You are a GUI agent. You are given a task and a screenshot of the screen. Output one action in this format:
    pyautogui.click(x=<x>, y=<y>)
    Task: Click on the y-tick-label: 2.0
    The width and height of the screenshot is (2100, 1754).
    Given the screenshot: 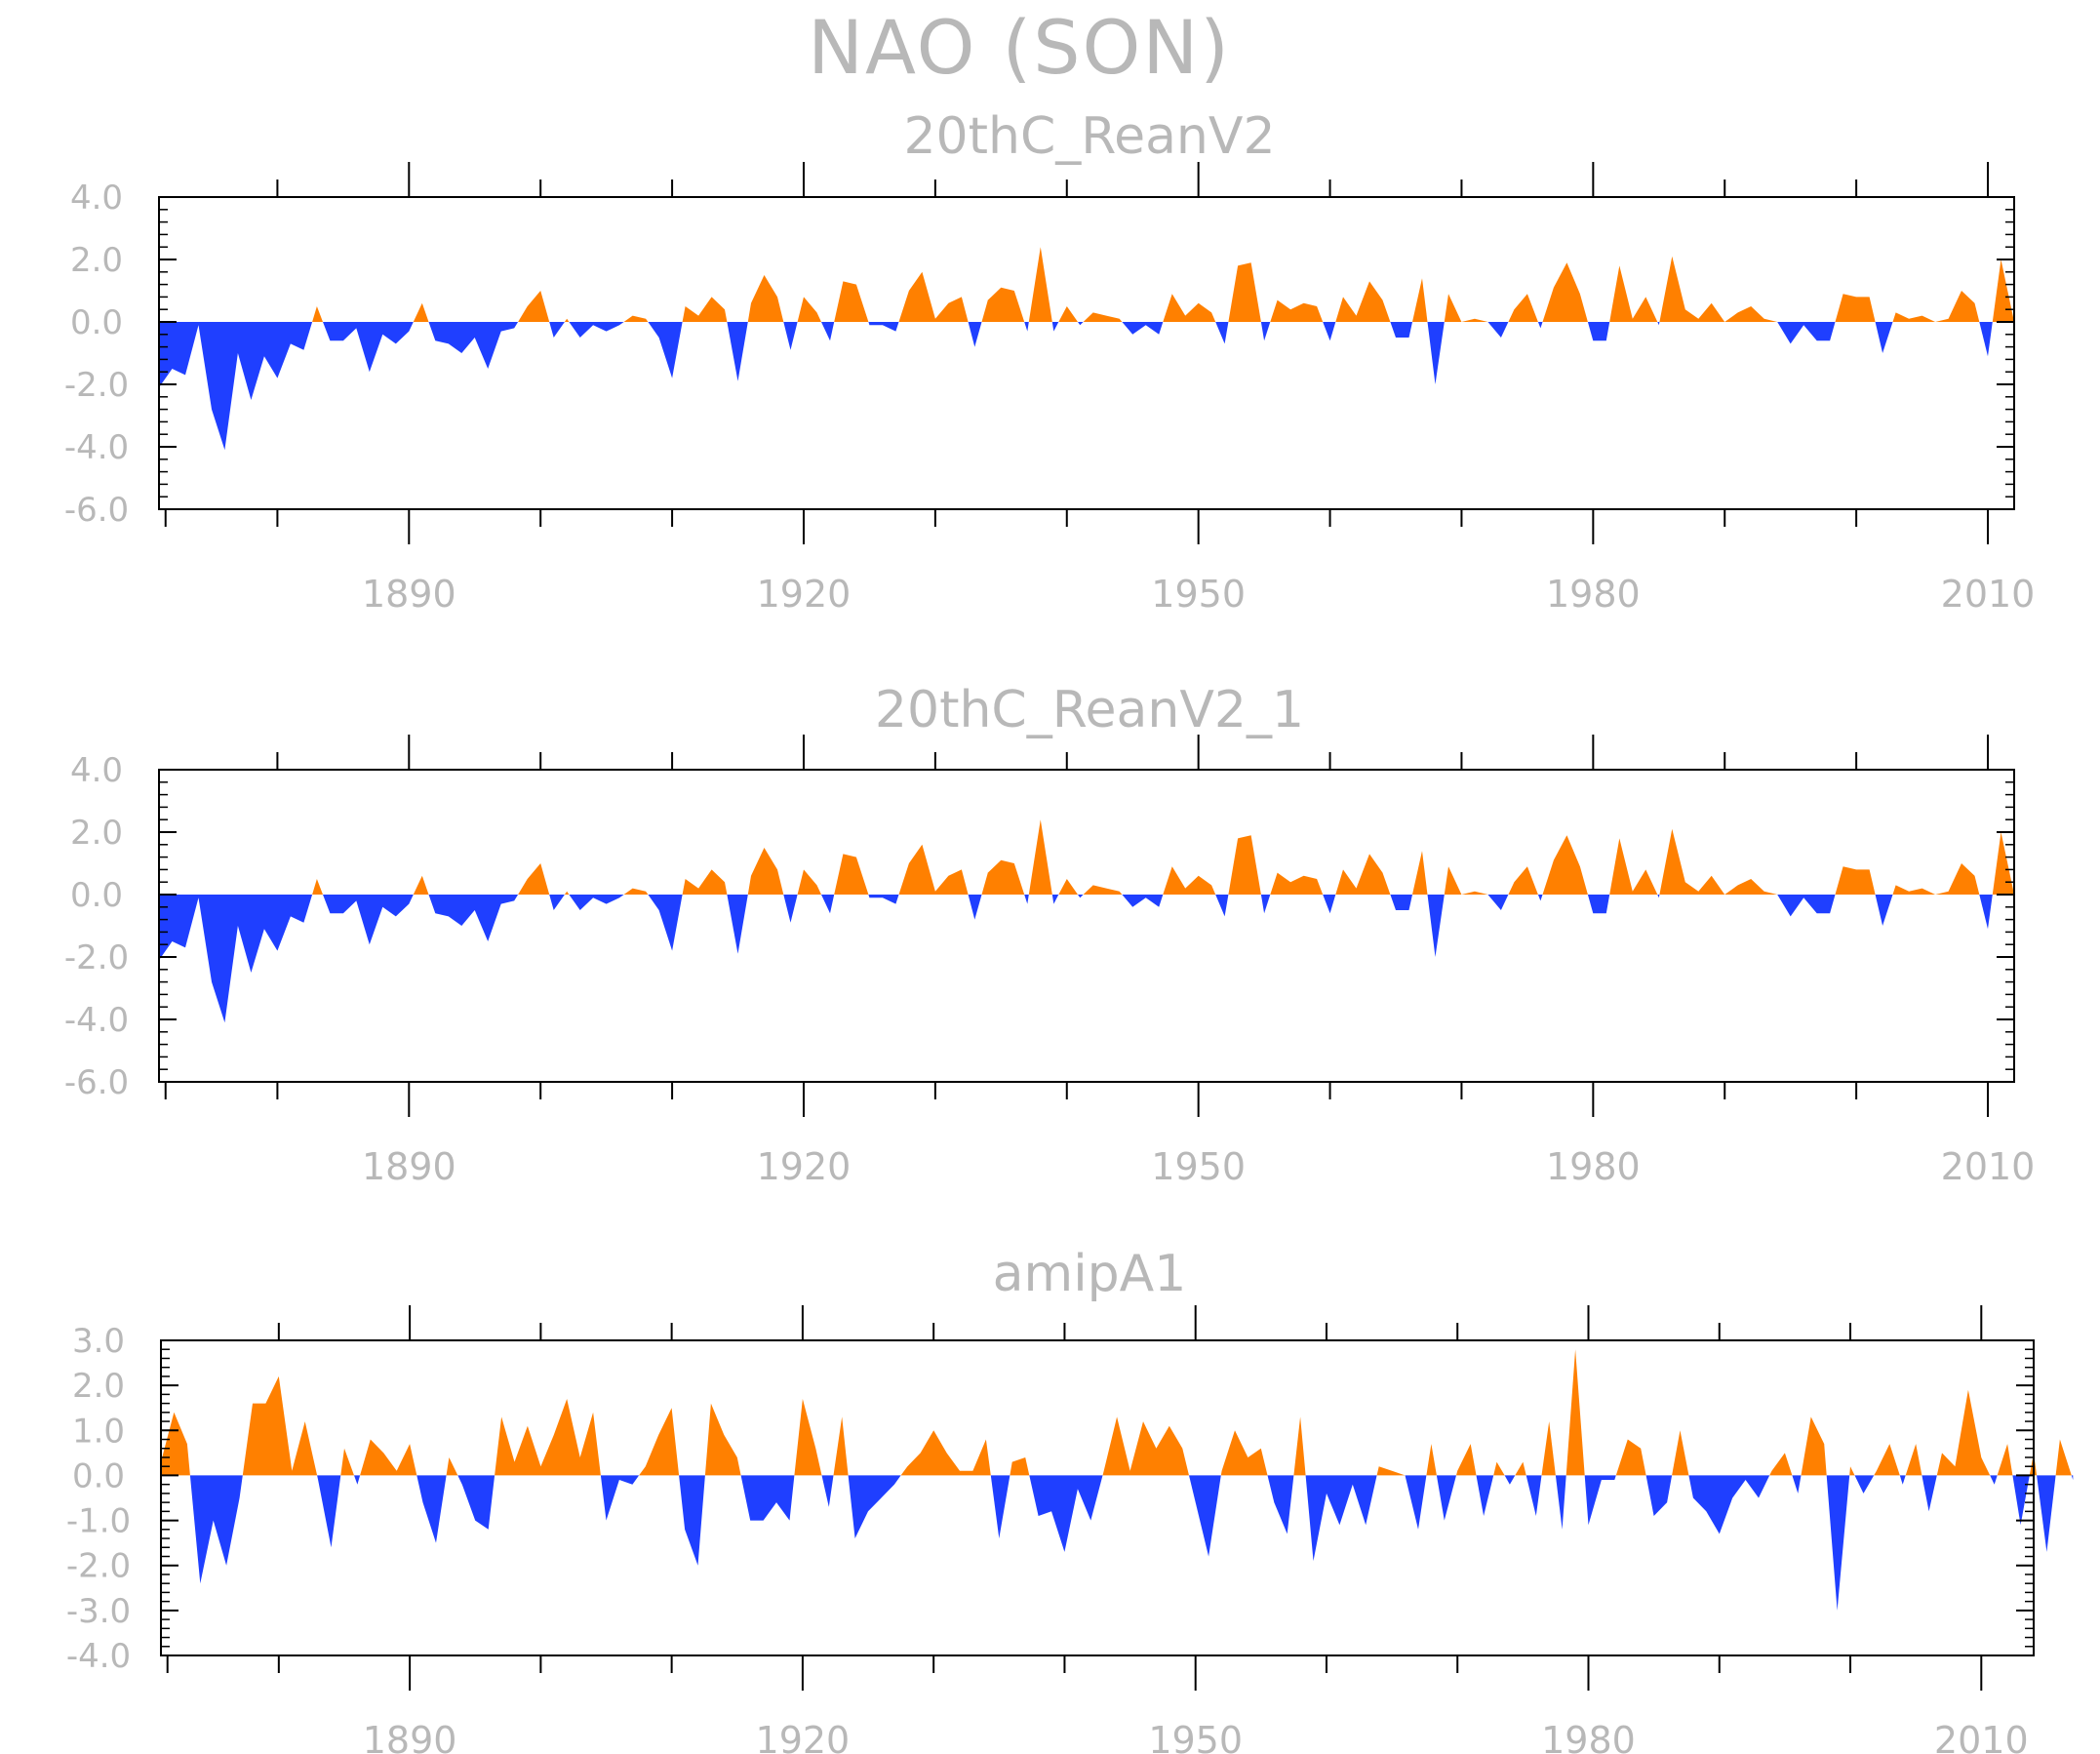 What is the action you would take?
    pyautogui.click(x=97, y=260)
    